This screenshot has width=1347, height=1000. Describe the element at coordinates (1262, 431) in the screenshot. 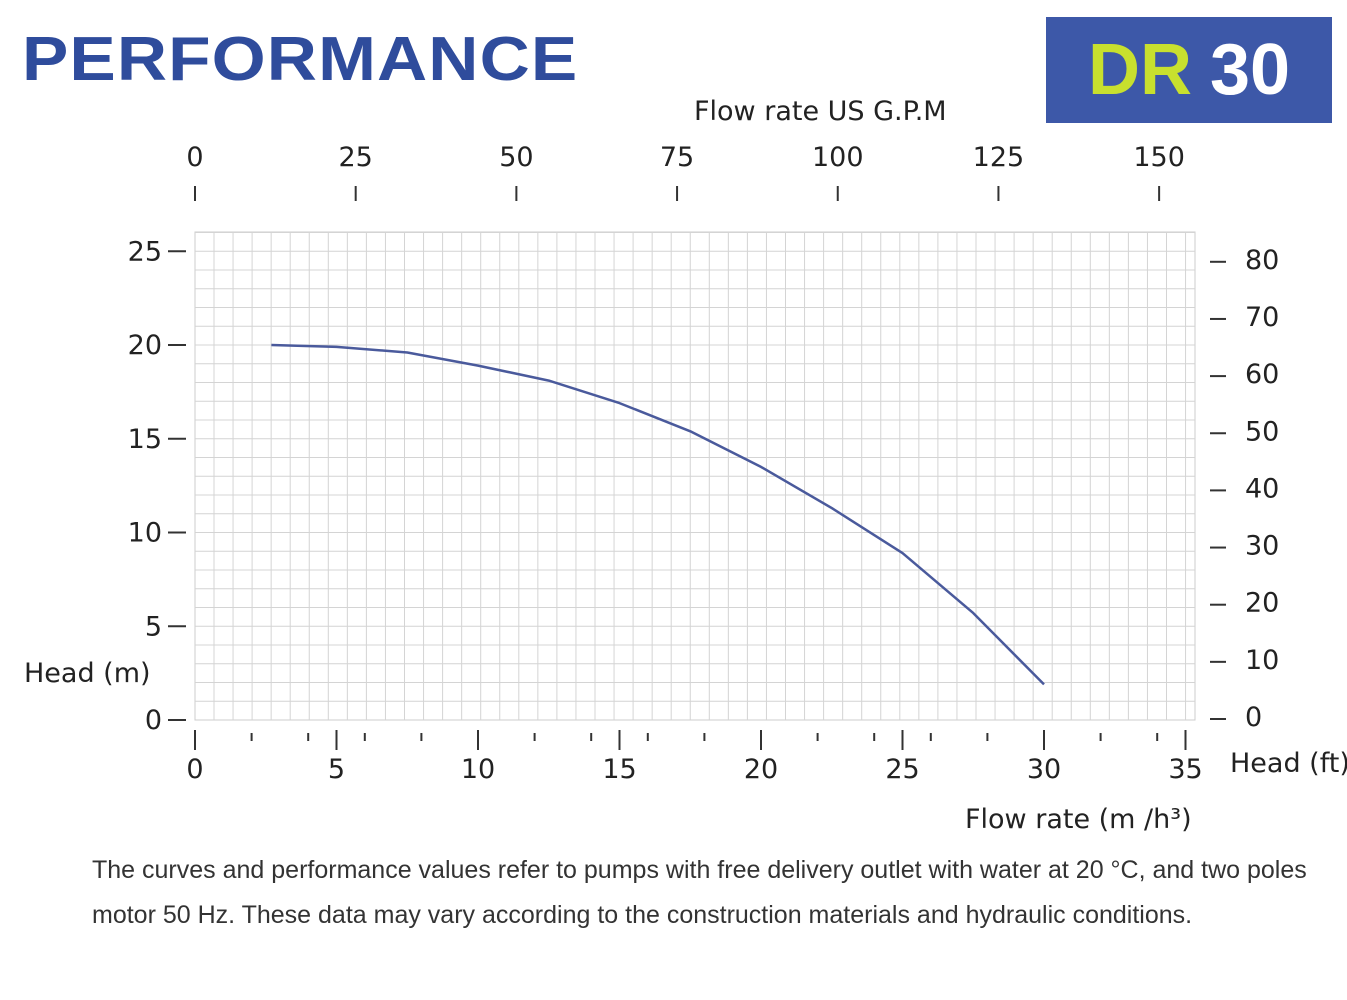

I see `y2-tick-label: 50` at that location.